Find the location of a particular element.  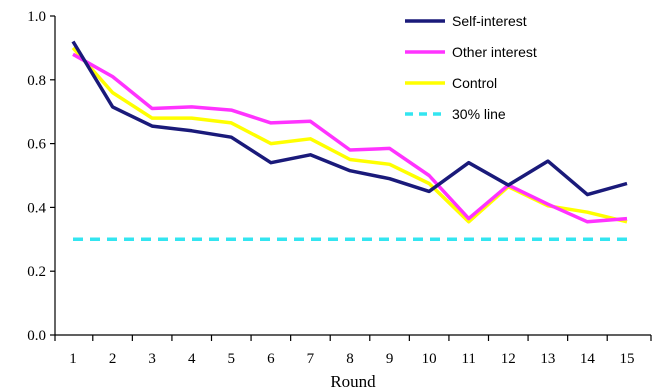

legend-label-other-interest: Other interest is located at coordinates (494, 52).